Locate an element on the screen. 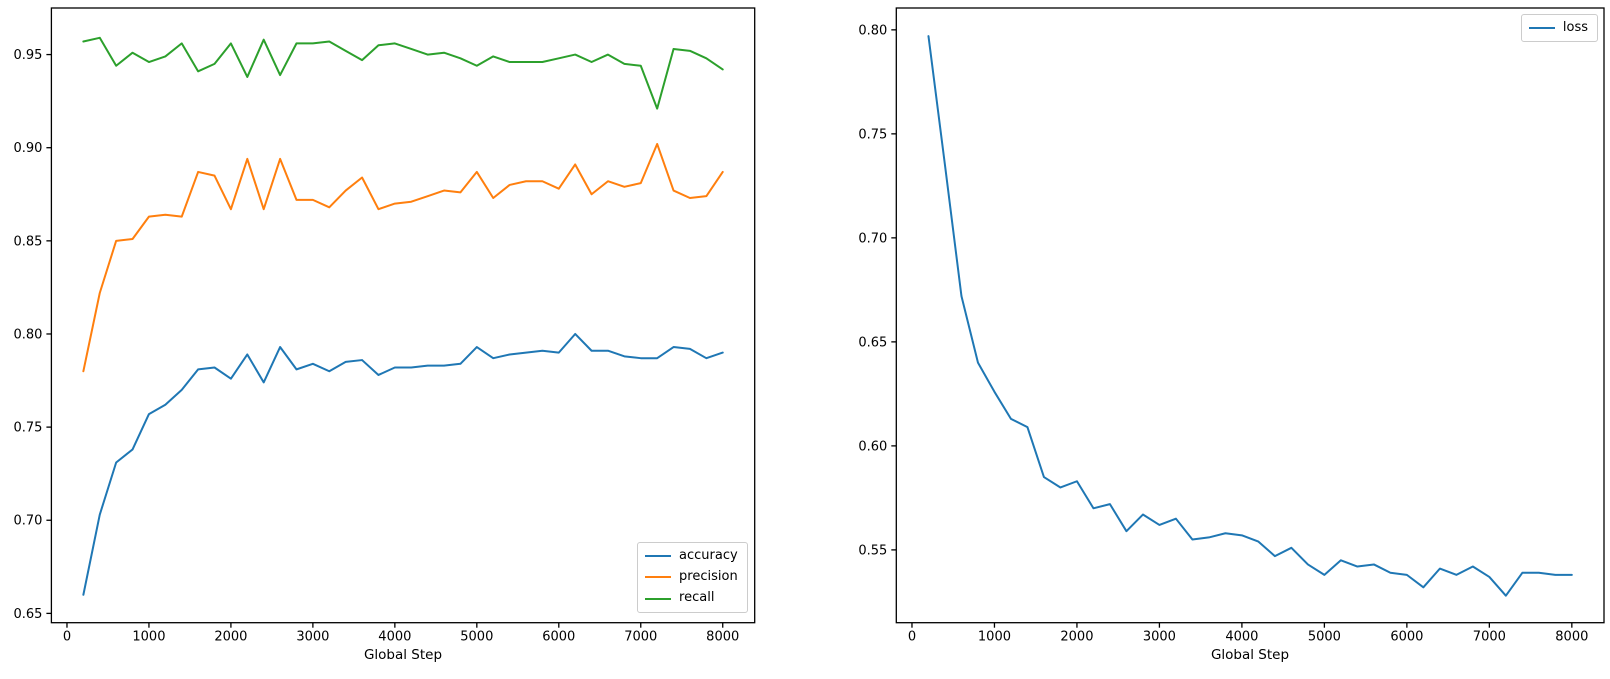 Image resolution: width=1610 pixels, height=679 pixels. metrics-y-tick-label: 0.75 is located at coordinates (27, 428).